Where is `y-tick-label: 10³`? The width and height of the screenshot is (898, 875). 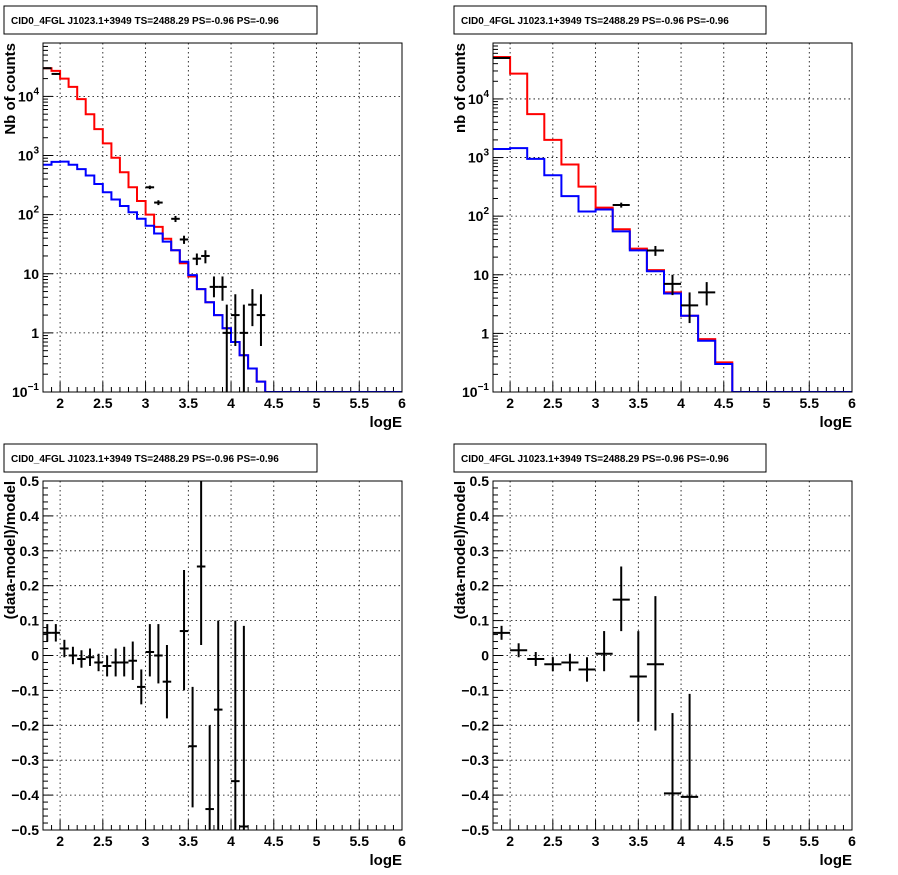
y-tick-label: 10³ is located at coordinates (479, 157).